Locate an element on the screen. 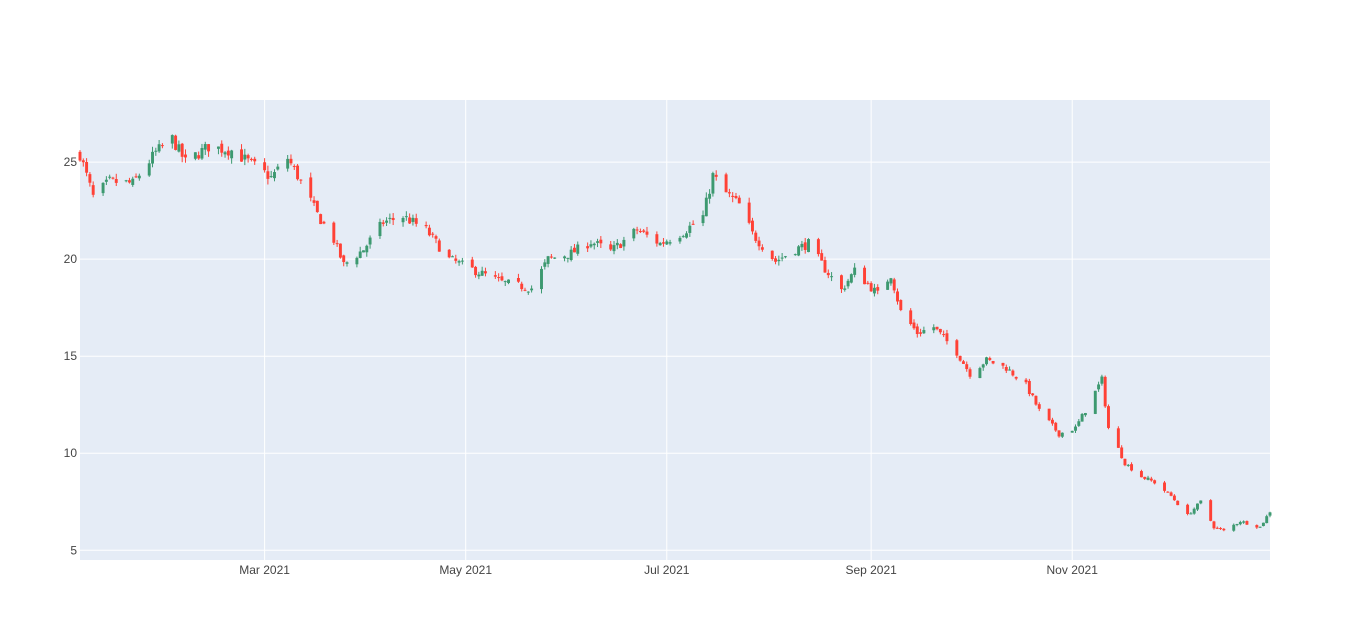 The image size is (1350, 641). y-tick-label: 20 is located at coordinates (71, 259).